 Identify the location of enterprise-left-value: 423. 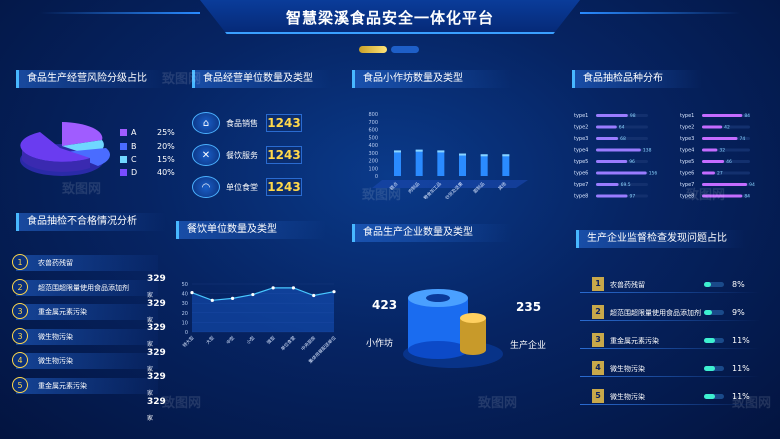
(385, 305).